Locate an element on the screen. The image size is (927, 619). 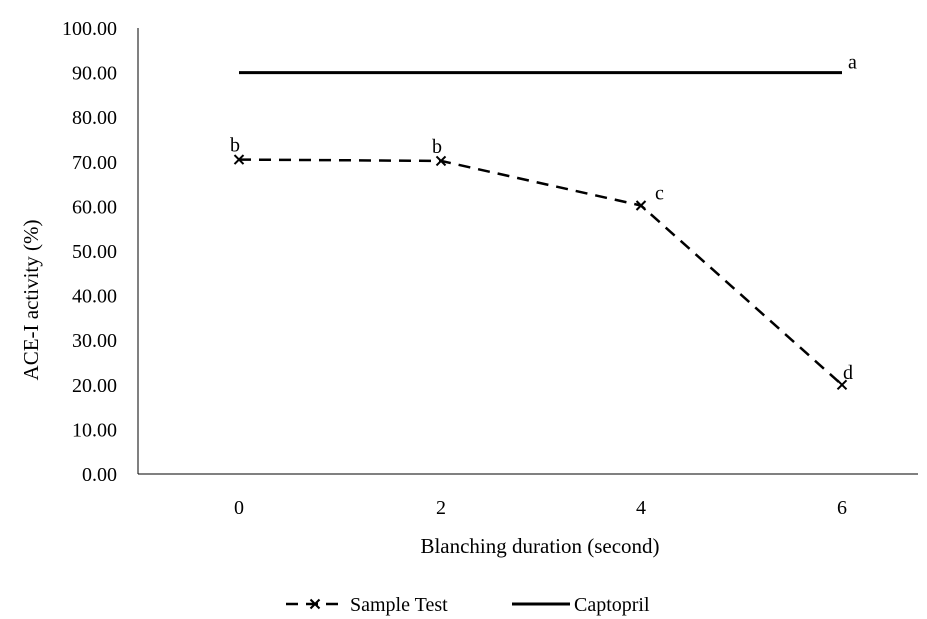
legend-item-sample-test: Sample Test is located at coordinates (367, 605).